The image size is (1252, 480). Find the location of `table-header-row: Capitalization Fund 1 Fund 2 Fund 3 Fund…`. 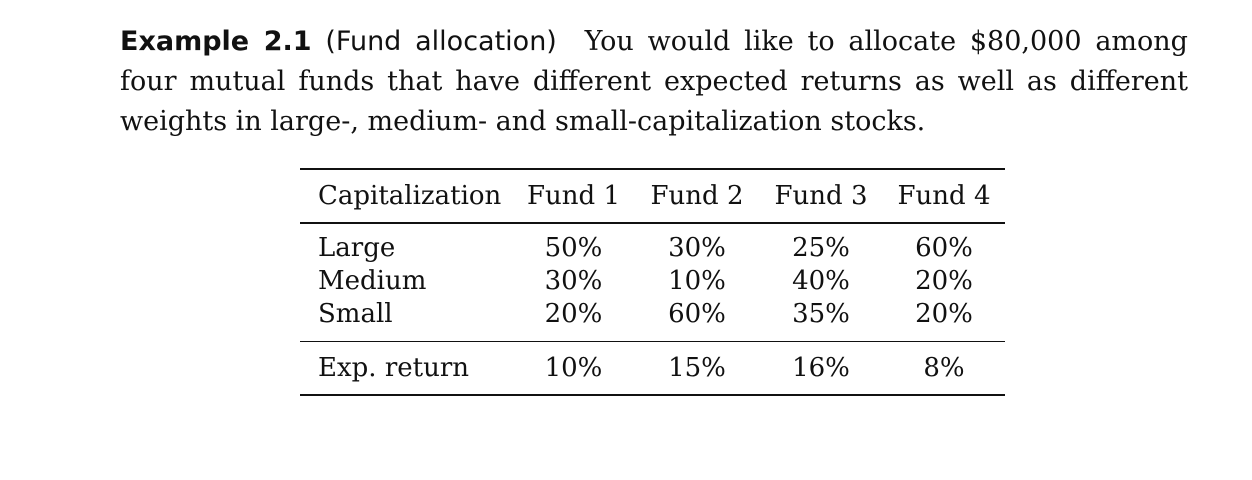

table-header-row: Capitalization Fund 1 Fund 2 Fund 3 Fund… is located at coordinates (652, 196).